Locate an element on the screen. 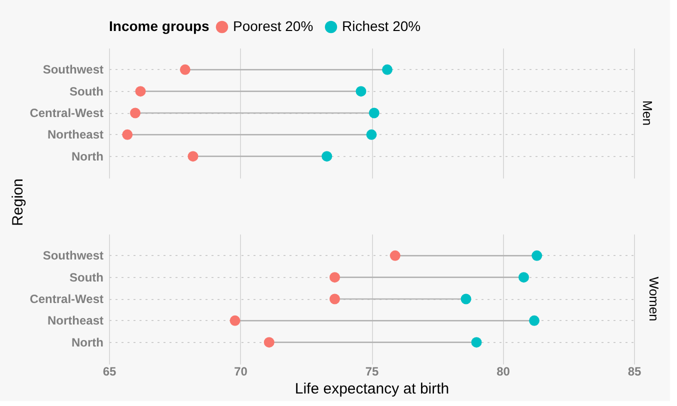  text: Women is located at coordinates (654, 299).